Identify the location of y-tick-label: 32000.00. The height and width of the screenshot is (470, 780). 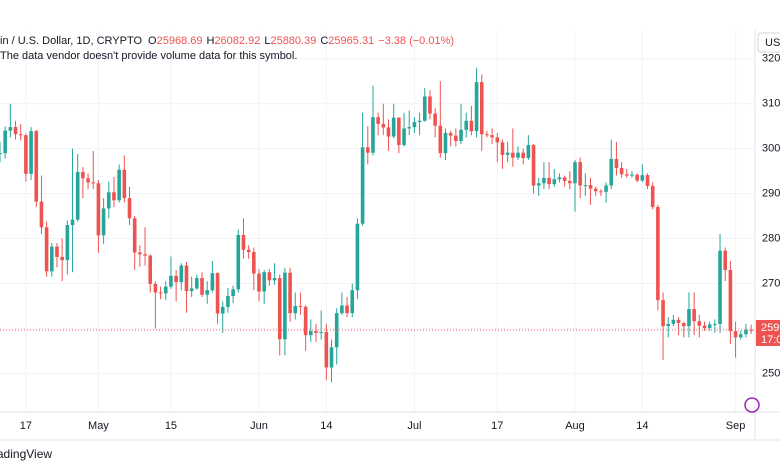
(771, 59).